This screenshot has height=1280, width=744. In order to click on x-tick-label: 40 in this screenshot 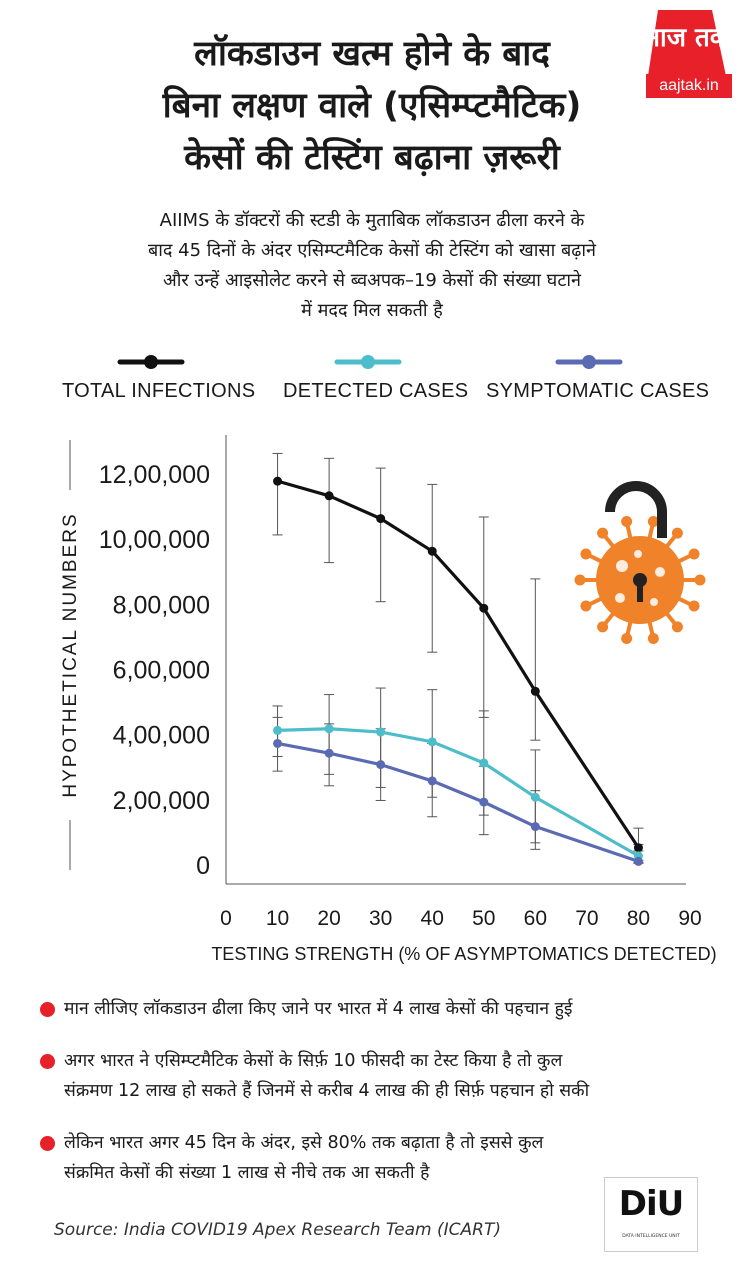, I will do `click(432, 918)`.